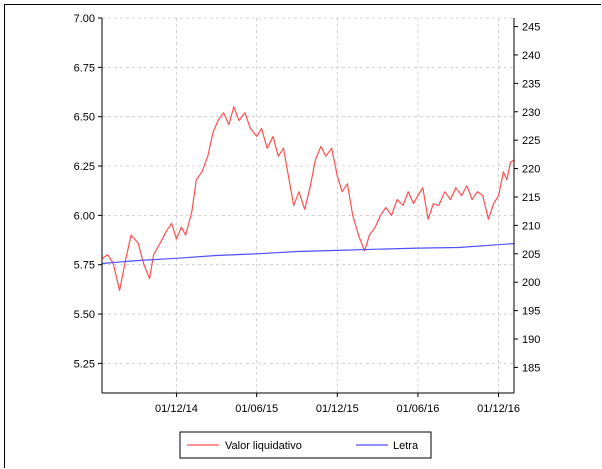  What do you see at coordinates (531, 56) in the screenshot?
I see `y-right-tick-label: 240` at bounding box center [531, 56].